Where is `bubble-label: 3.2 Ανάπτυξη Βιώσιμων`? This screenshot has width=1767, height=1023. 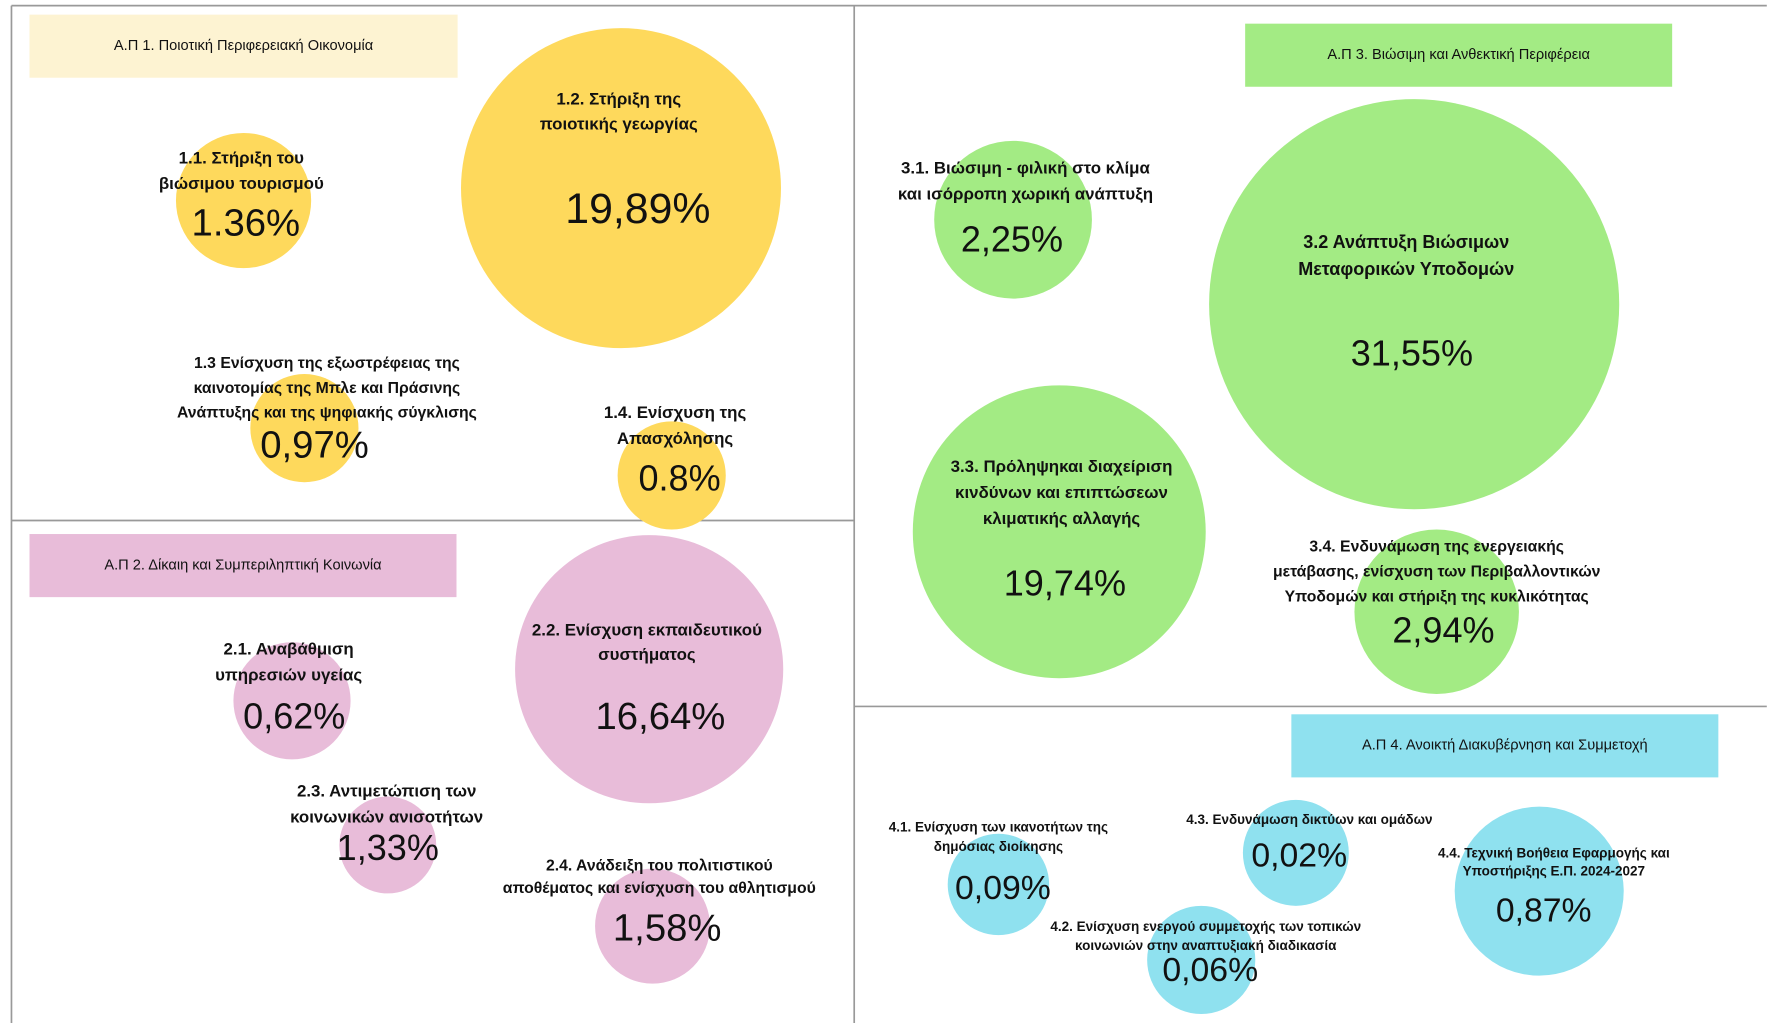 bubble-label: 3.2 Ανάπτυξη Βιώσιμων is located at coordinates (1406, 242).